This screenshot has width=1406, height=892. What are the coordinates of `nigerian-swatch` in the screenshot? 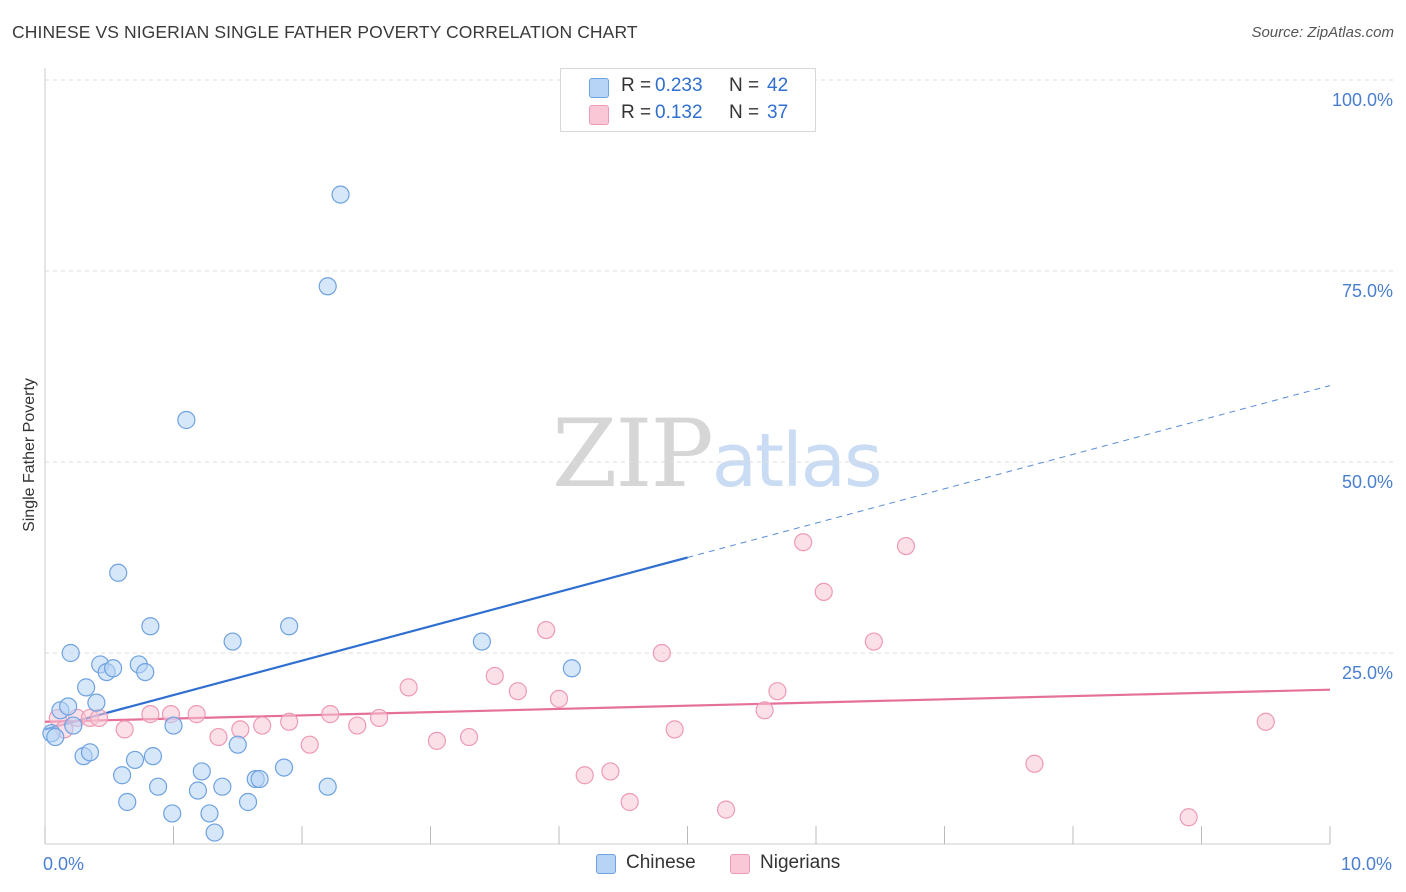 It's located at (599, 115).